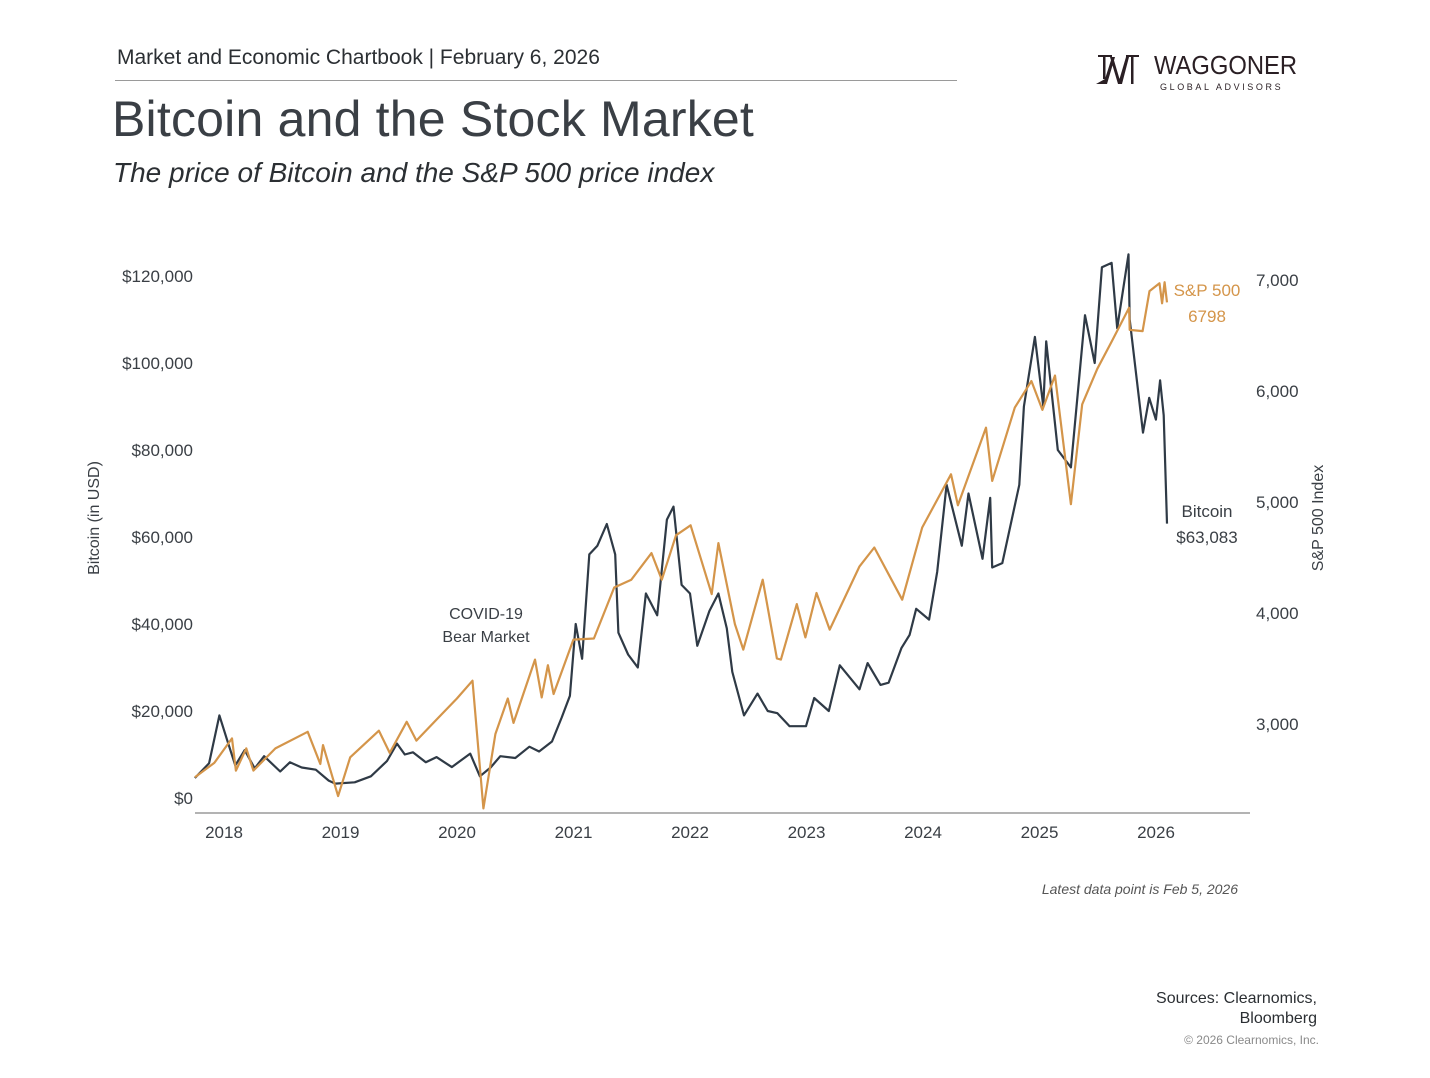 The height and width of the screenshot is (1078, 1430). What do you see at coordinates (1040, 832) in the screenshot?
I see `x-tick-label: 2025` at bounding box center [1040, 832].